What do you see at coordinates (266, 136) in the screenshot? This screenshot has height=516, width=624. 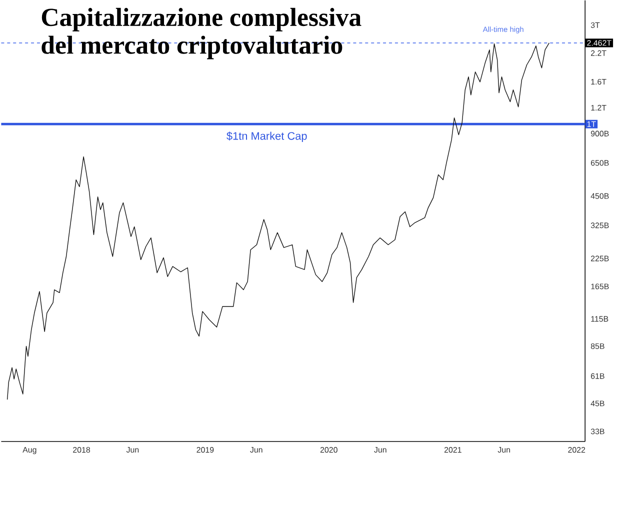 I see `ref-line-label: $1tn Market Cap` at bounding box center [266, 136].